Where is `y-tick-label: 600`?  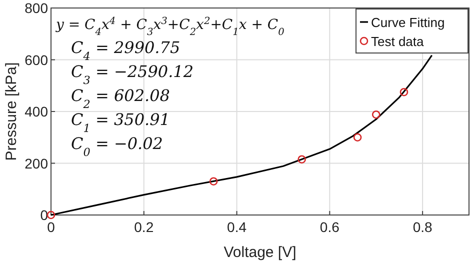
y-tick-label: 600 is located at coordinates (36, 60).